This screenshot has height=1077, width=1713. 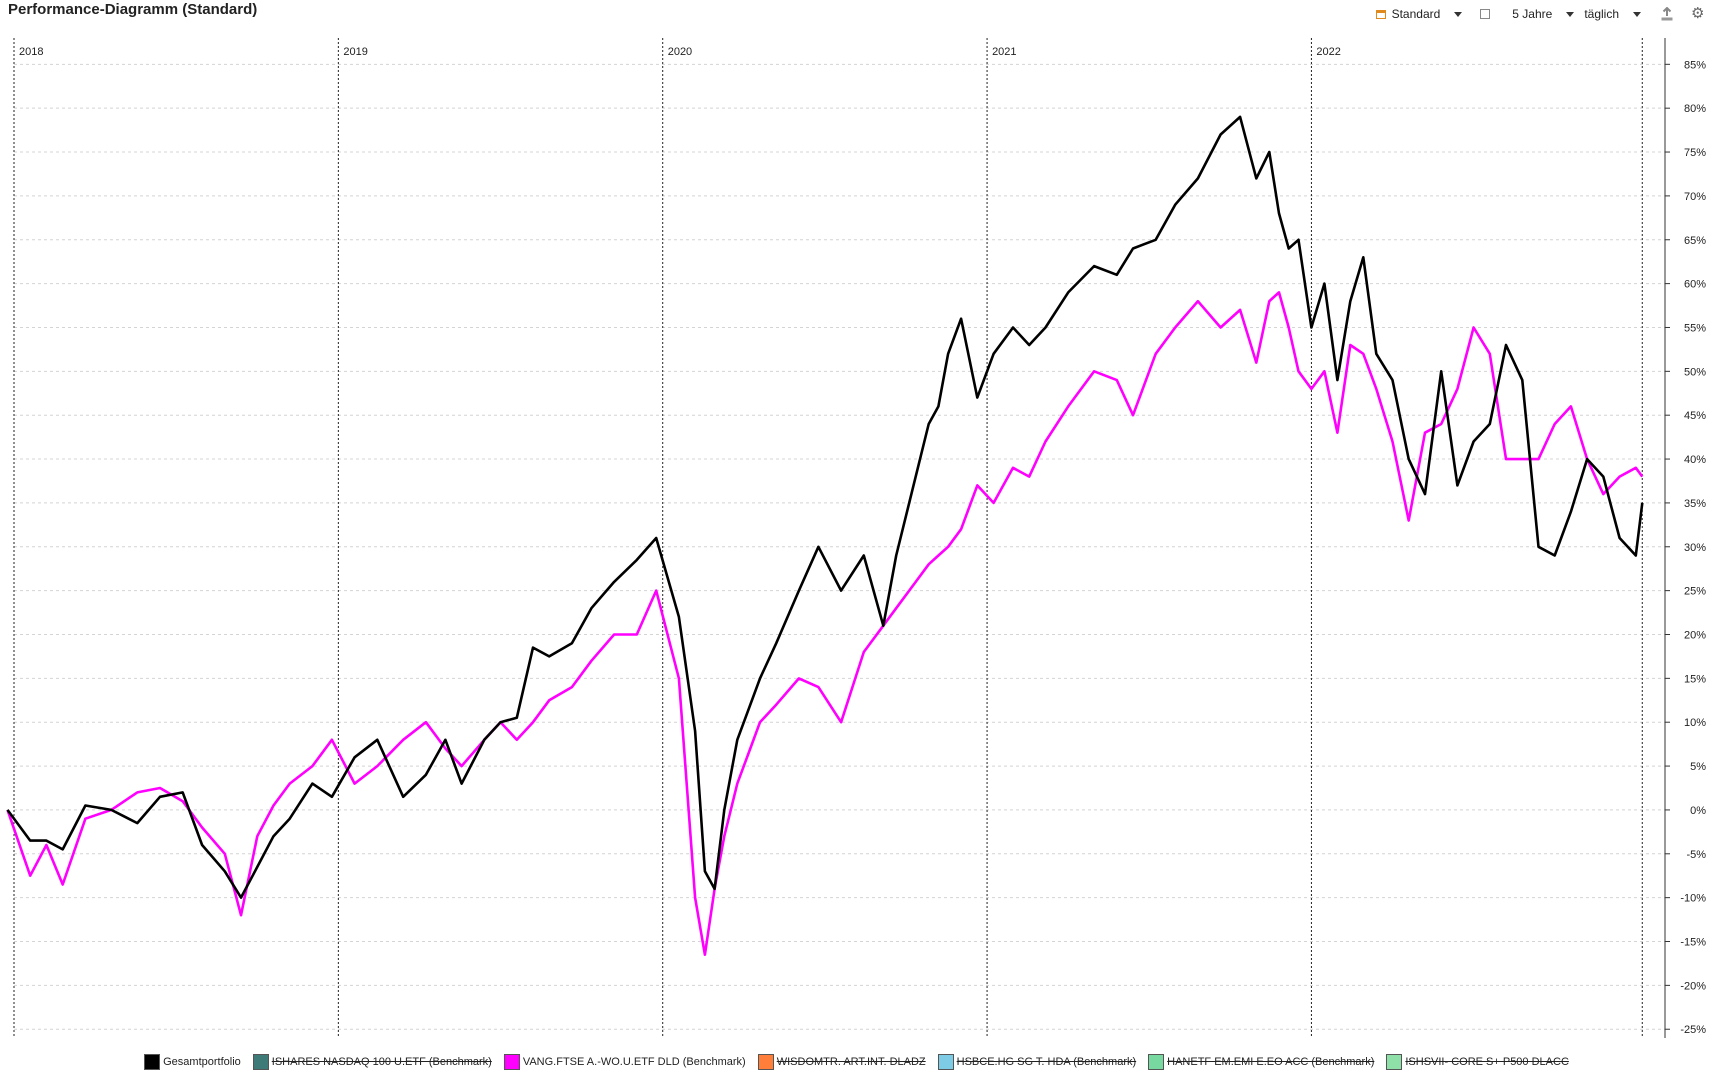 What do you see at coordinates (1532, 14) in the screenshot?
I see `period-label: 5 Jahre` at bounding box center [1532, 14].